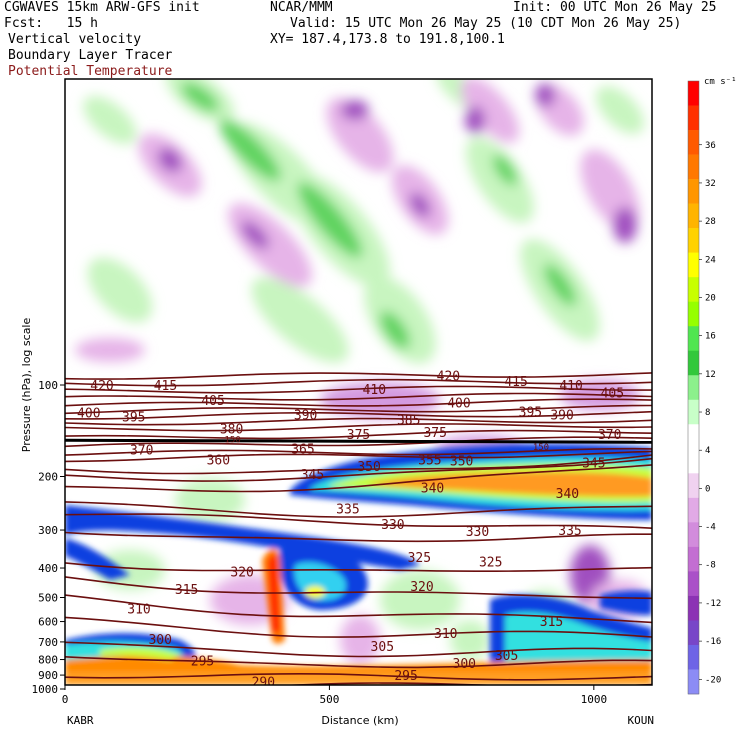  What do you see at coordinates (392, 525) in the screenshot?
I see `theta-label: 330` at bounding box center [392, 525].